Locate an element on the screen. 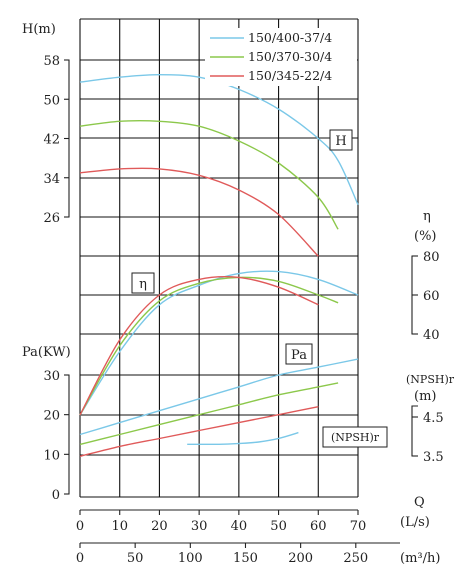  power-axis: Pa(KW) 30 20 10 0 is located at coordinates (46, 424).